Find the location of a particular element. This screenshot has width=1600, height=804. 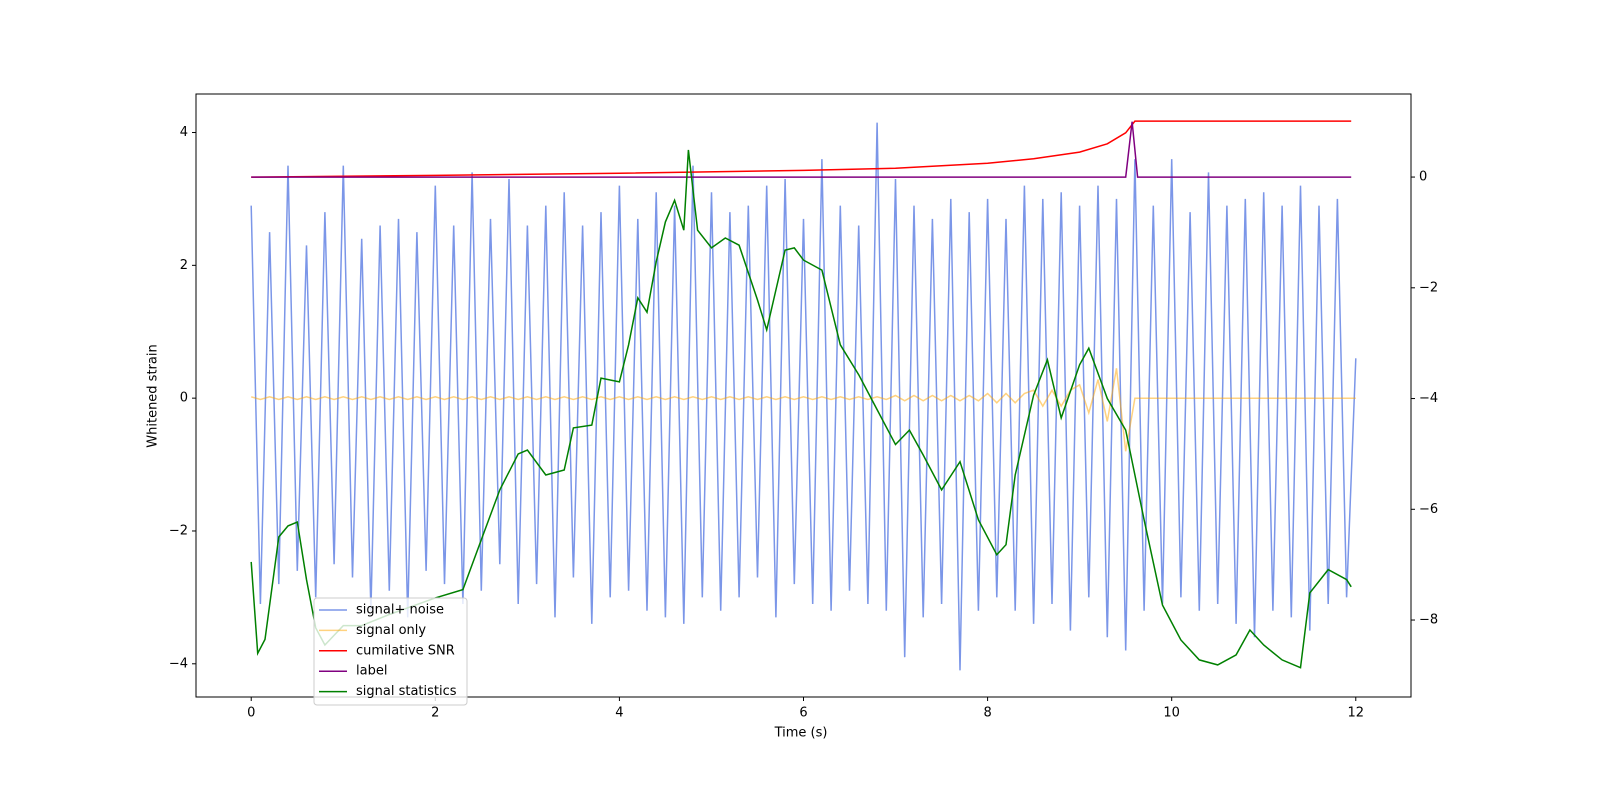

legend-label: label is located at coordinates (371, 671).